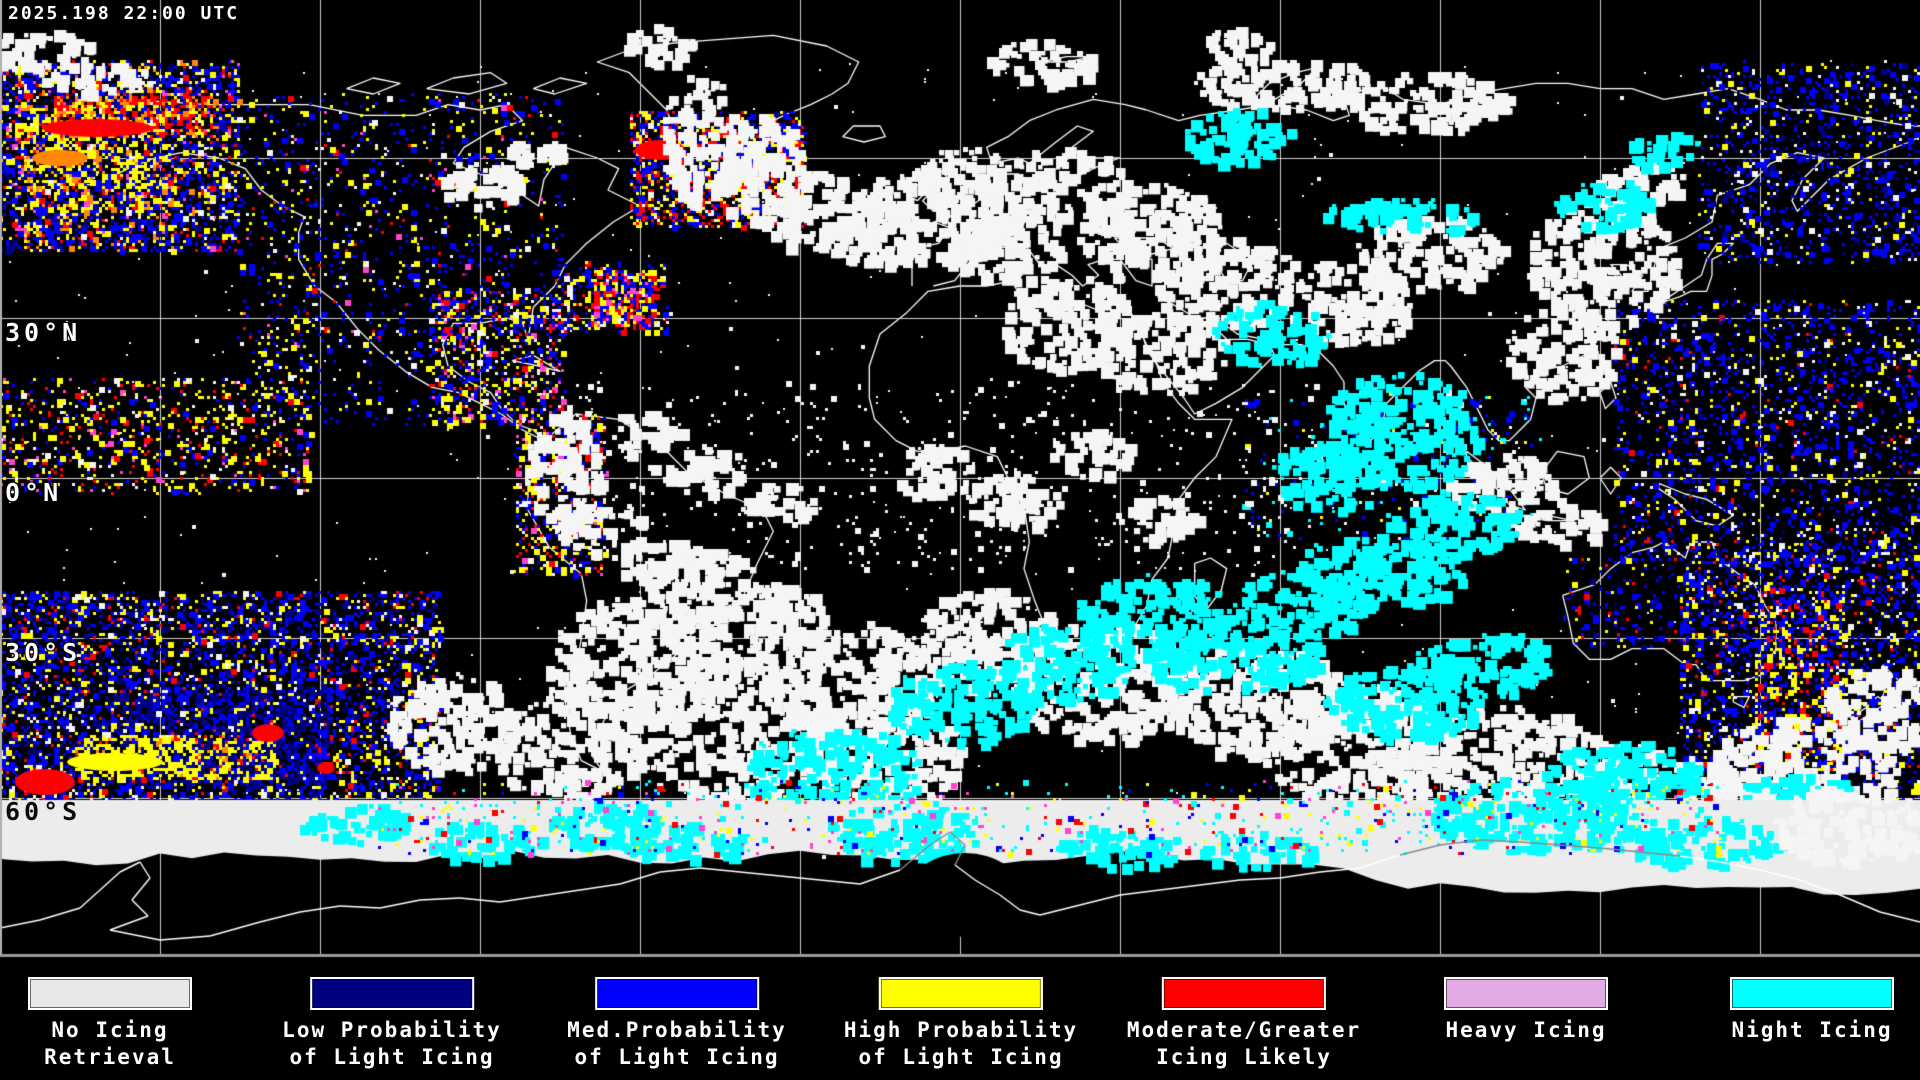  I want to click on legend-item: Heavy Icing, so click(1526, 1001).